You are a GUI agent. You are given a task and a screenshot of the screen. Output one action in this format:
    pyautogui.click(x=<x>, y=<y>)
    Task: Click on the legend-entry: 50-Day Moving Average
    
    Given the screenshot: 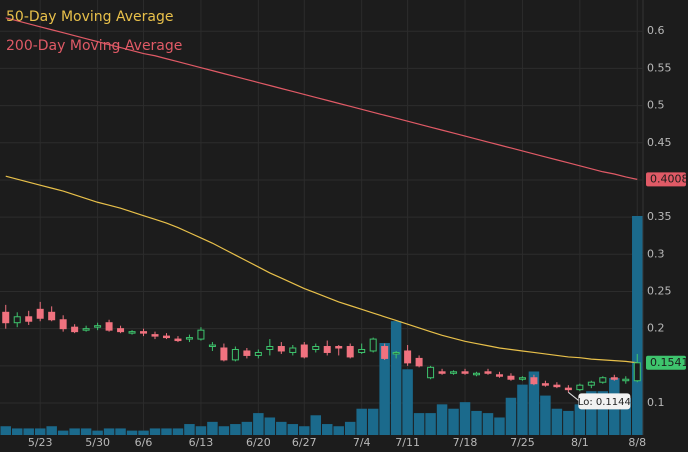 What is the action you would take?
    pyautogui.click(x=89, y=17)
    